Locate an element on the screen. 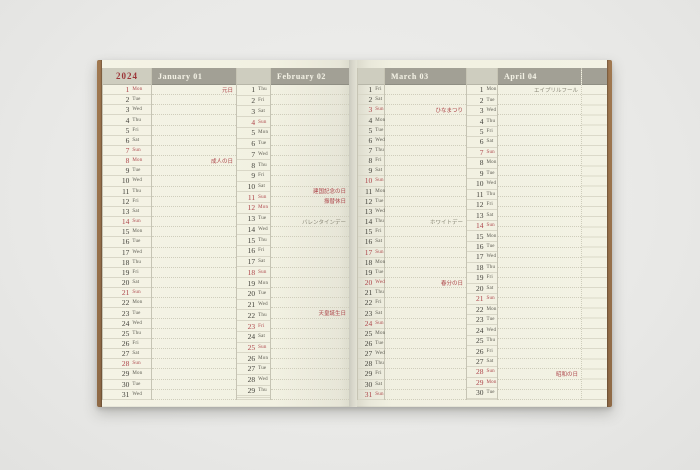 The image size is (700, 470). day-number: 17 is located at coordinates (251, 262).